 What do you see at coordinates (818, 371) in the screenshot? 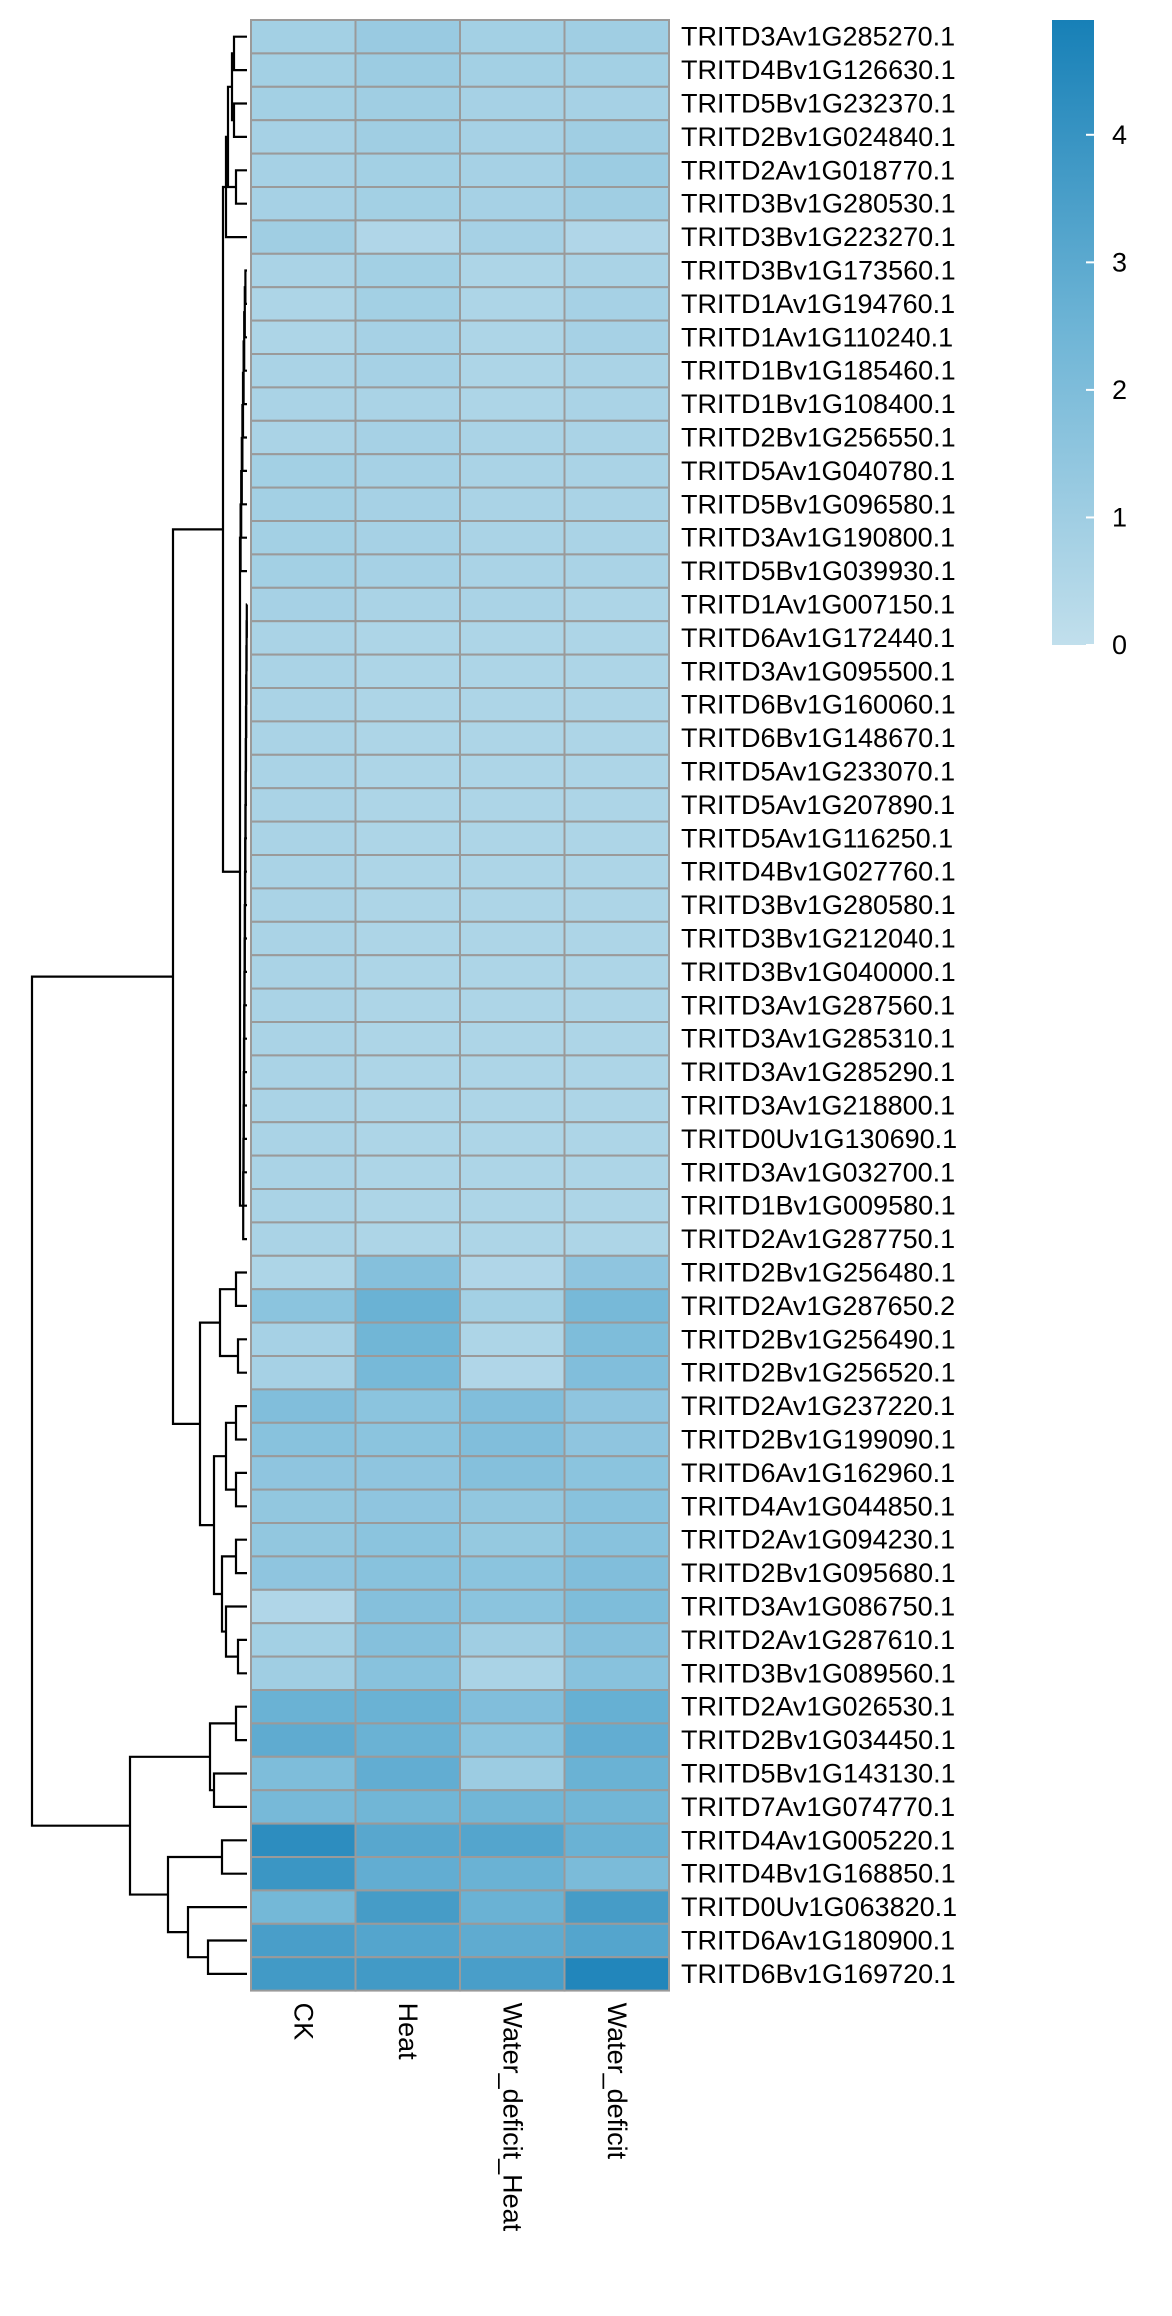
I see `row-label: TRITD1Bv1G185460.1` at bounding box center [818, 371].